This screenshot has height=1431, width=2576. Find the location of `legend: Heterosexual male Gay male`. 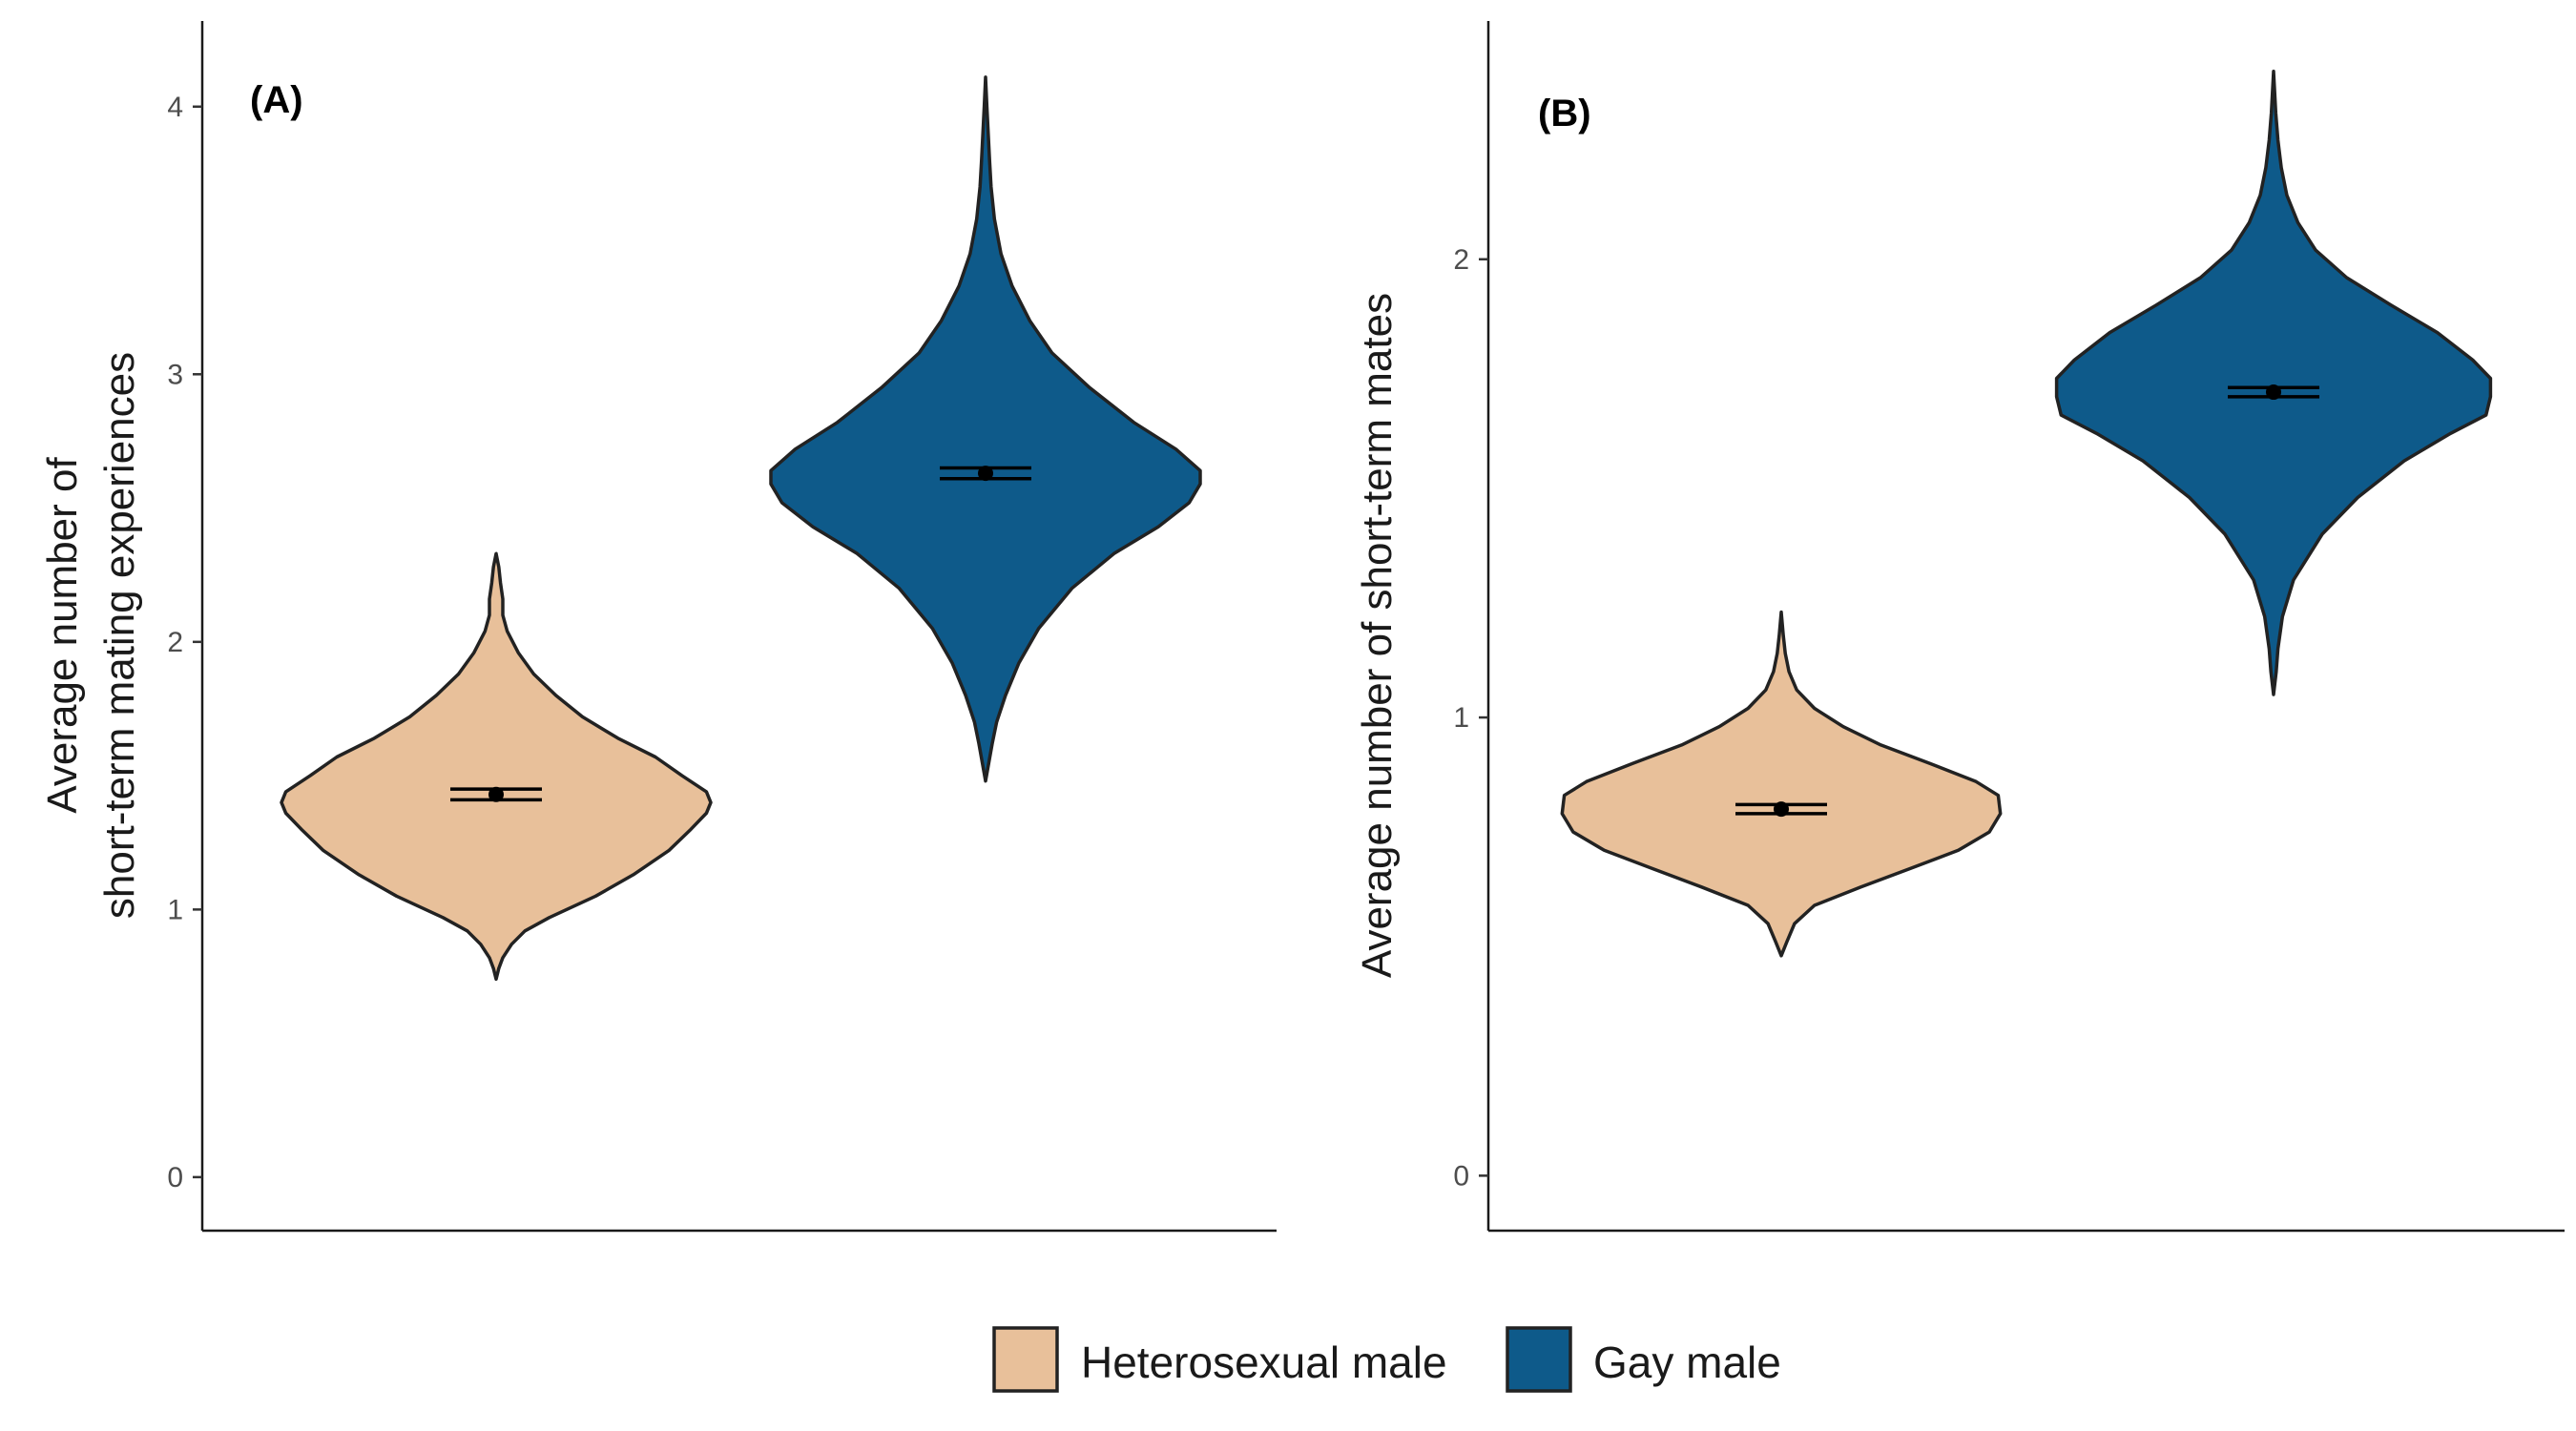

legend: Heterosexual male Gay male is located at coordinates (1386, 1359).